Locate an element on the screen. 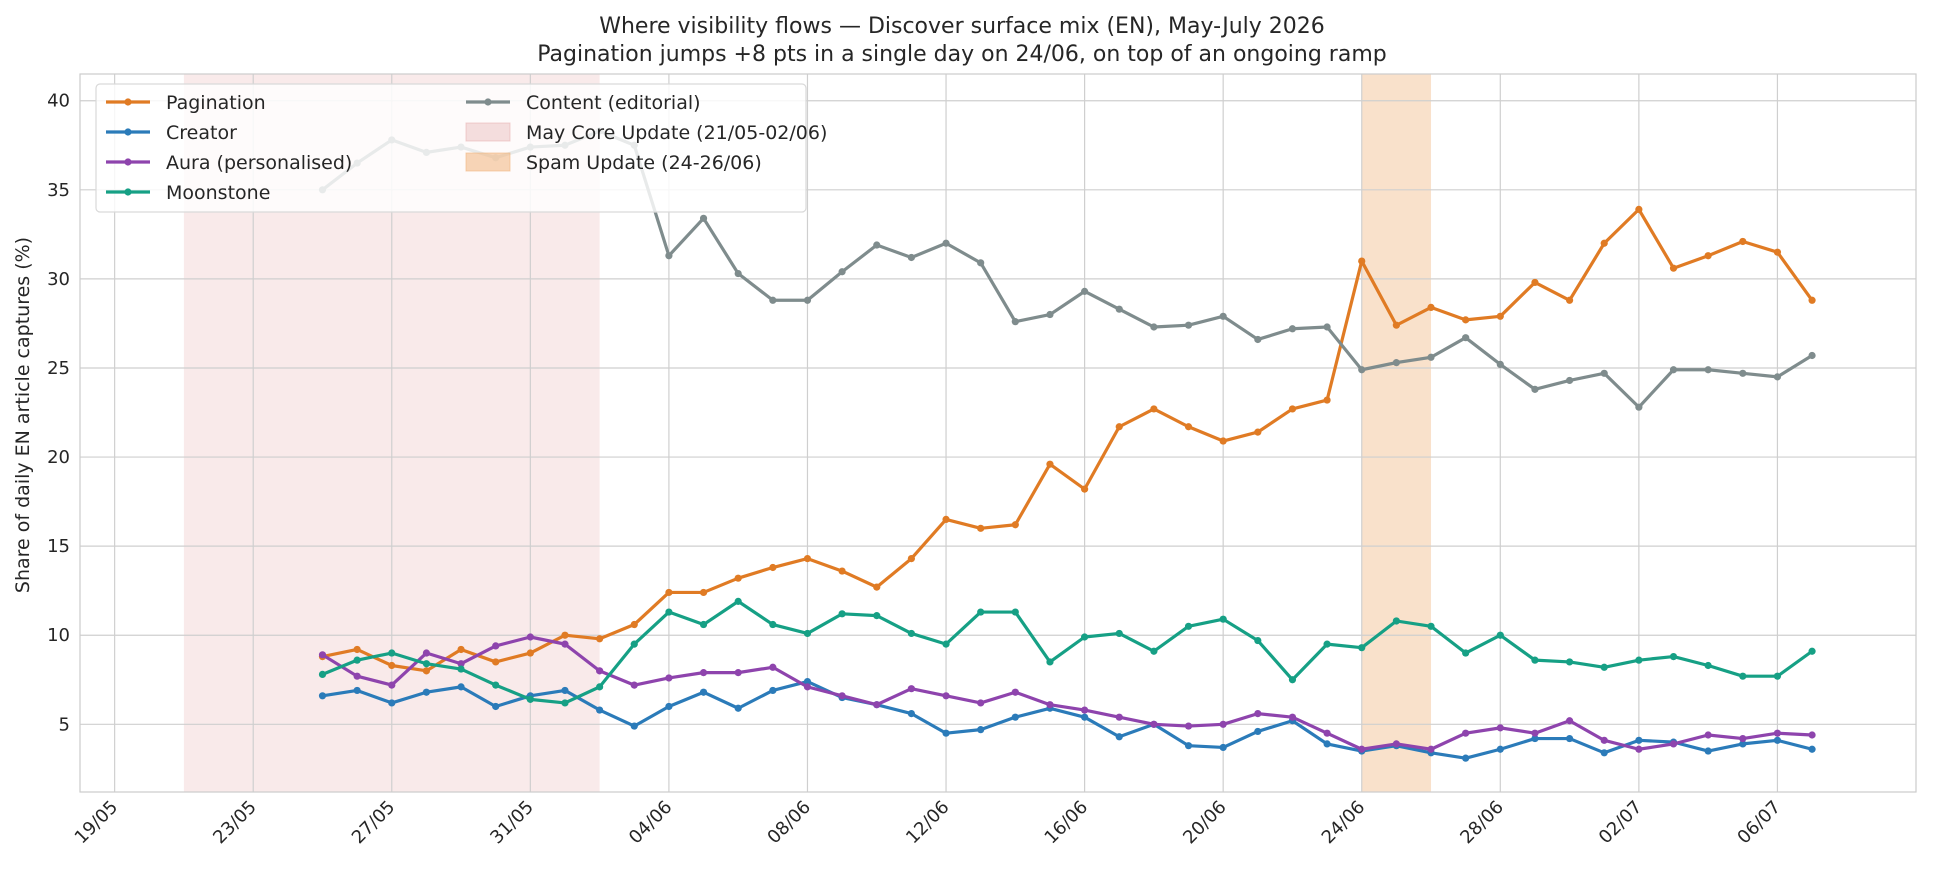 The image size is (1934, 879). x-tick-label: 08/06 is located at coordinates (789, 823).